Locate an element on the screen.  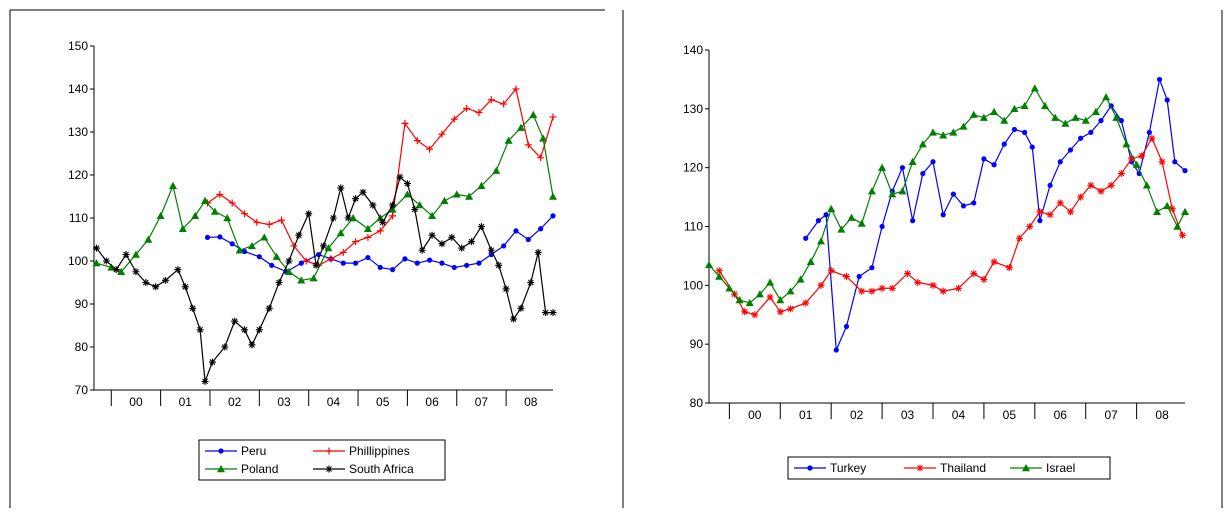
y-tick-label: 110 is located at coordinates (693, 227).